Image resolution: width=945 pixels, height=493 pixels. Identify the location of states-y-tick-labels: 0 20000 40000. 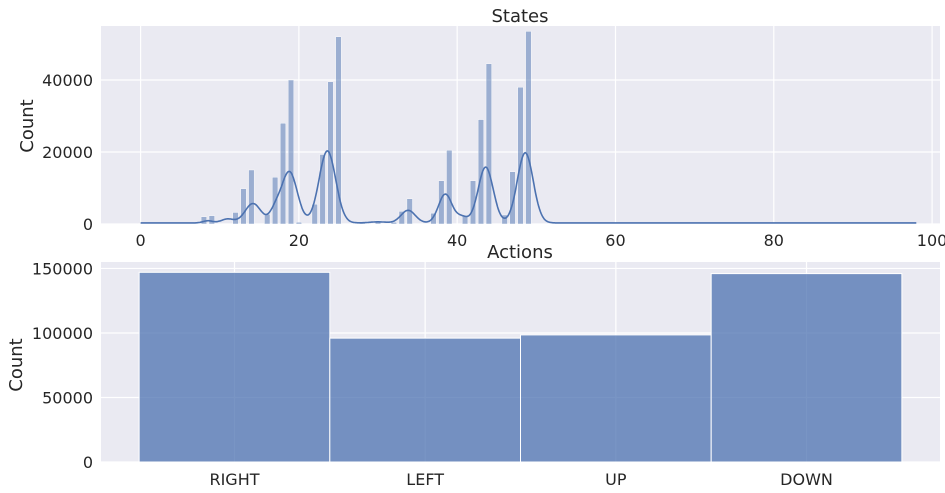
(67, 152).